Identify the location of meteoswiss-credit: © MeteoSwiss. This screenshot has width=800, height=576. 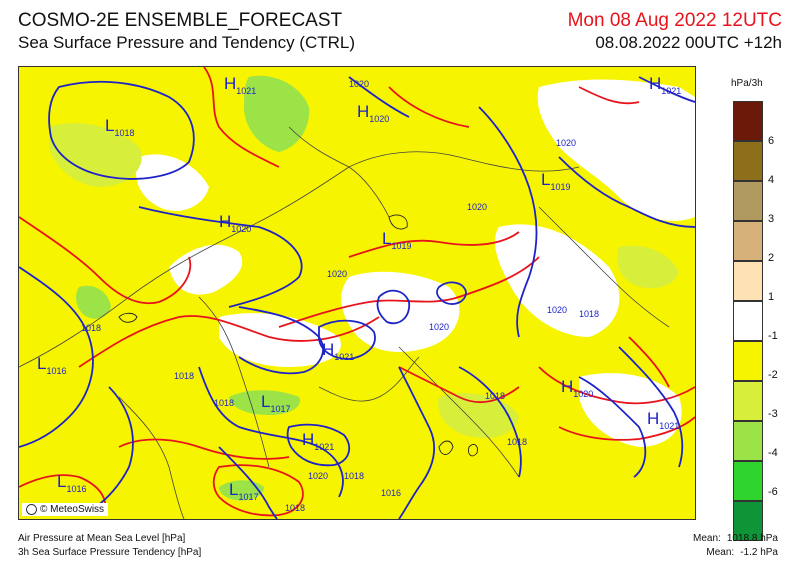
(65, 509).